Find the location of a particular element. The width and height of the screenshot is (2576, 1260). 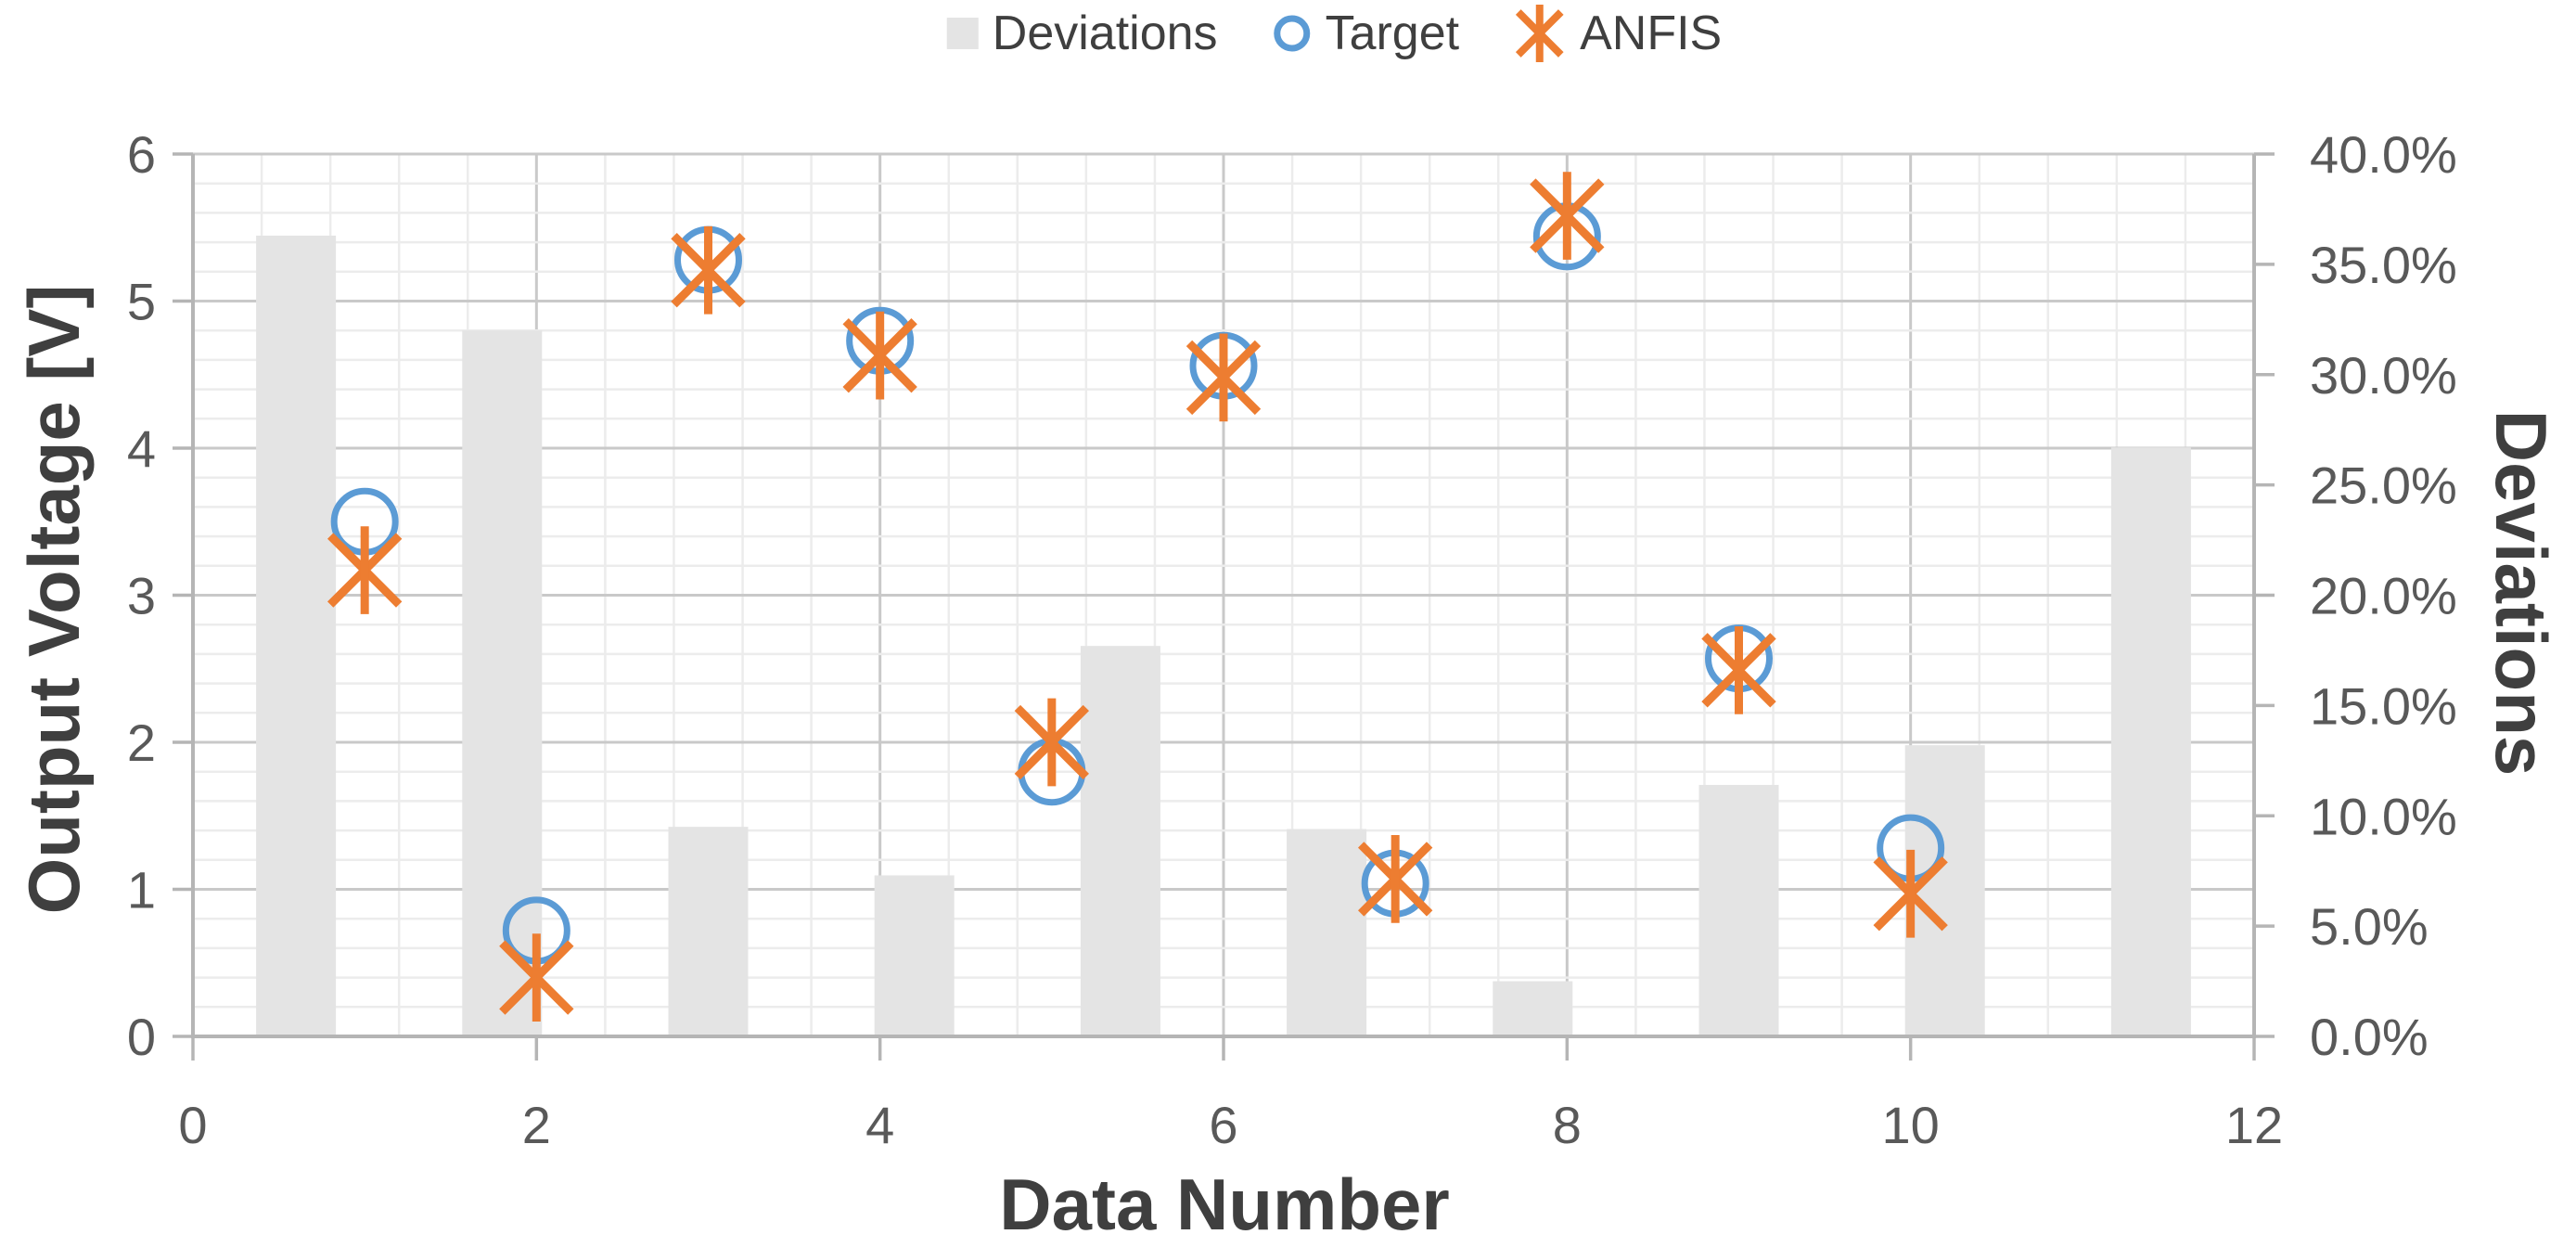

right-y-tick-label: 40.0% is located at coordinates (2383, 154).